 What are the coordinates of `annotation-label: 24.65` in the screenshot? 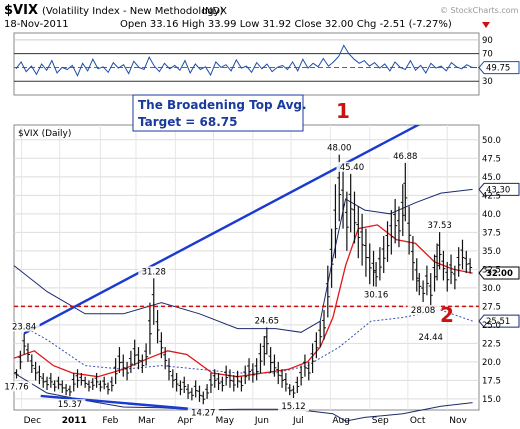 It's located at (267, 321).